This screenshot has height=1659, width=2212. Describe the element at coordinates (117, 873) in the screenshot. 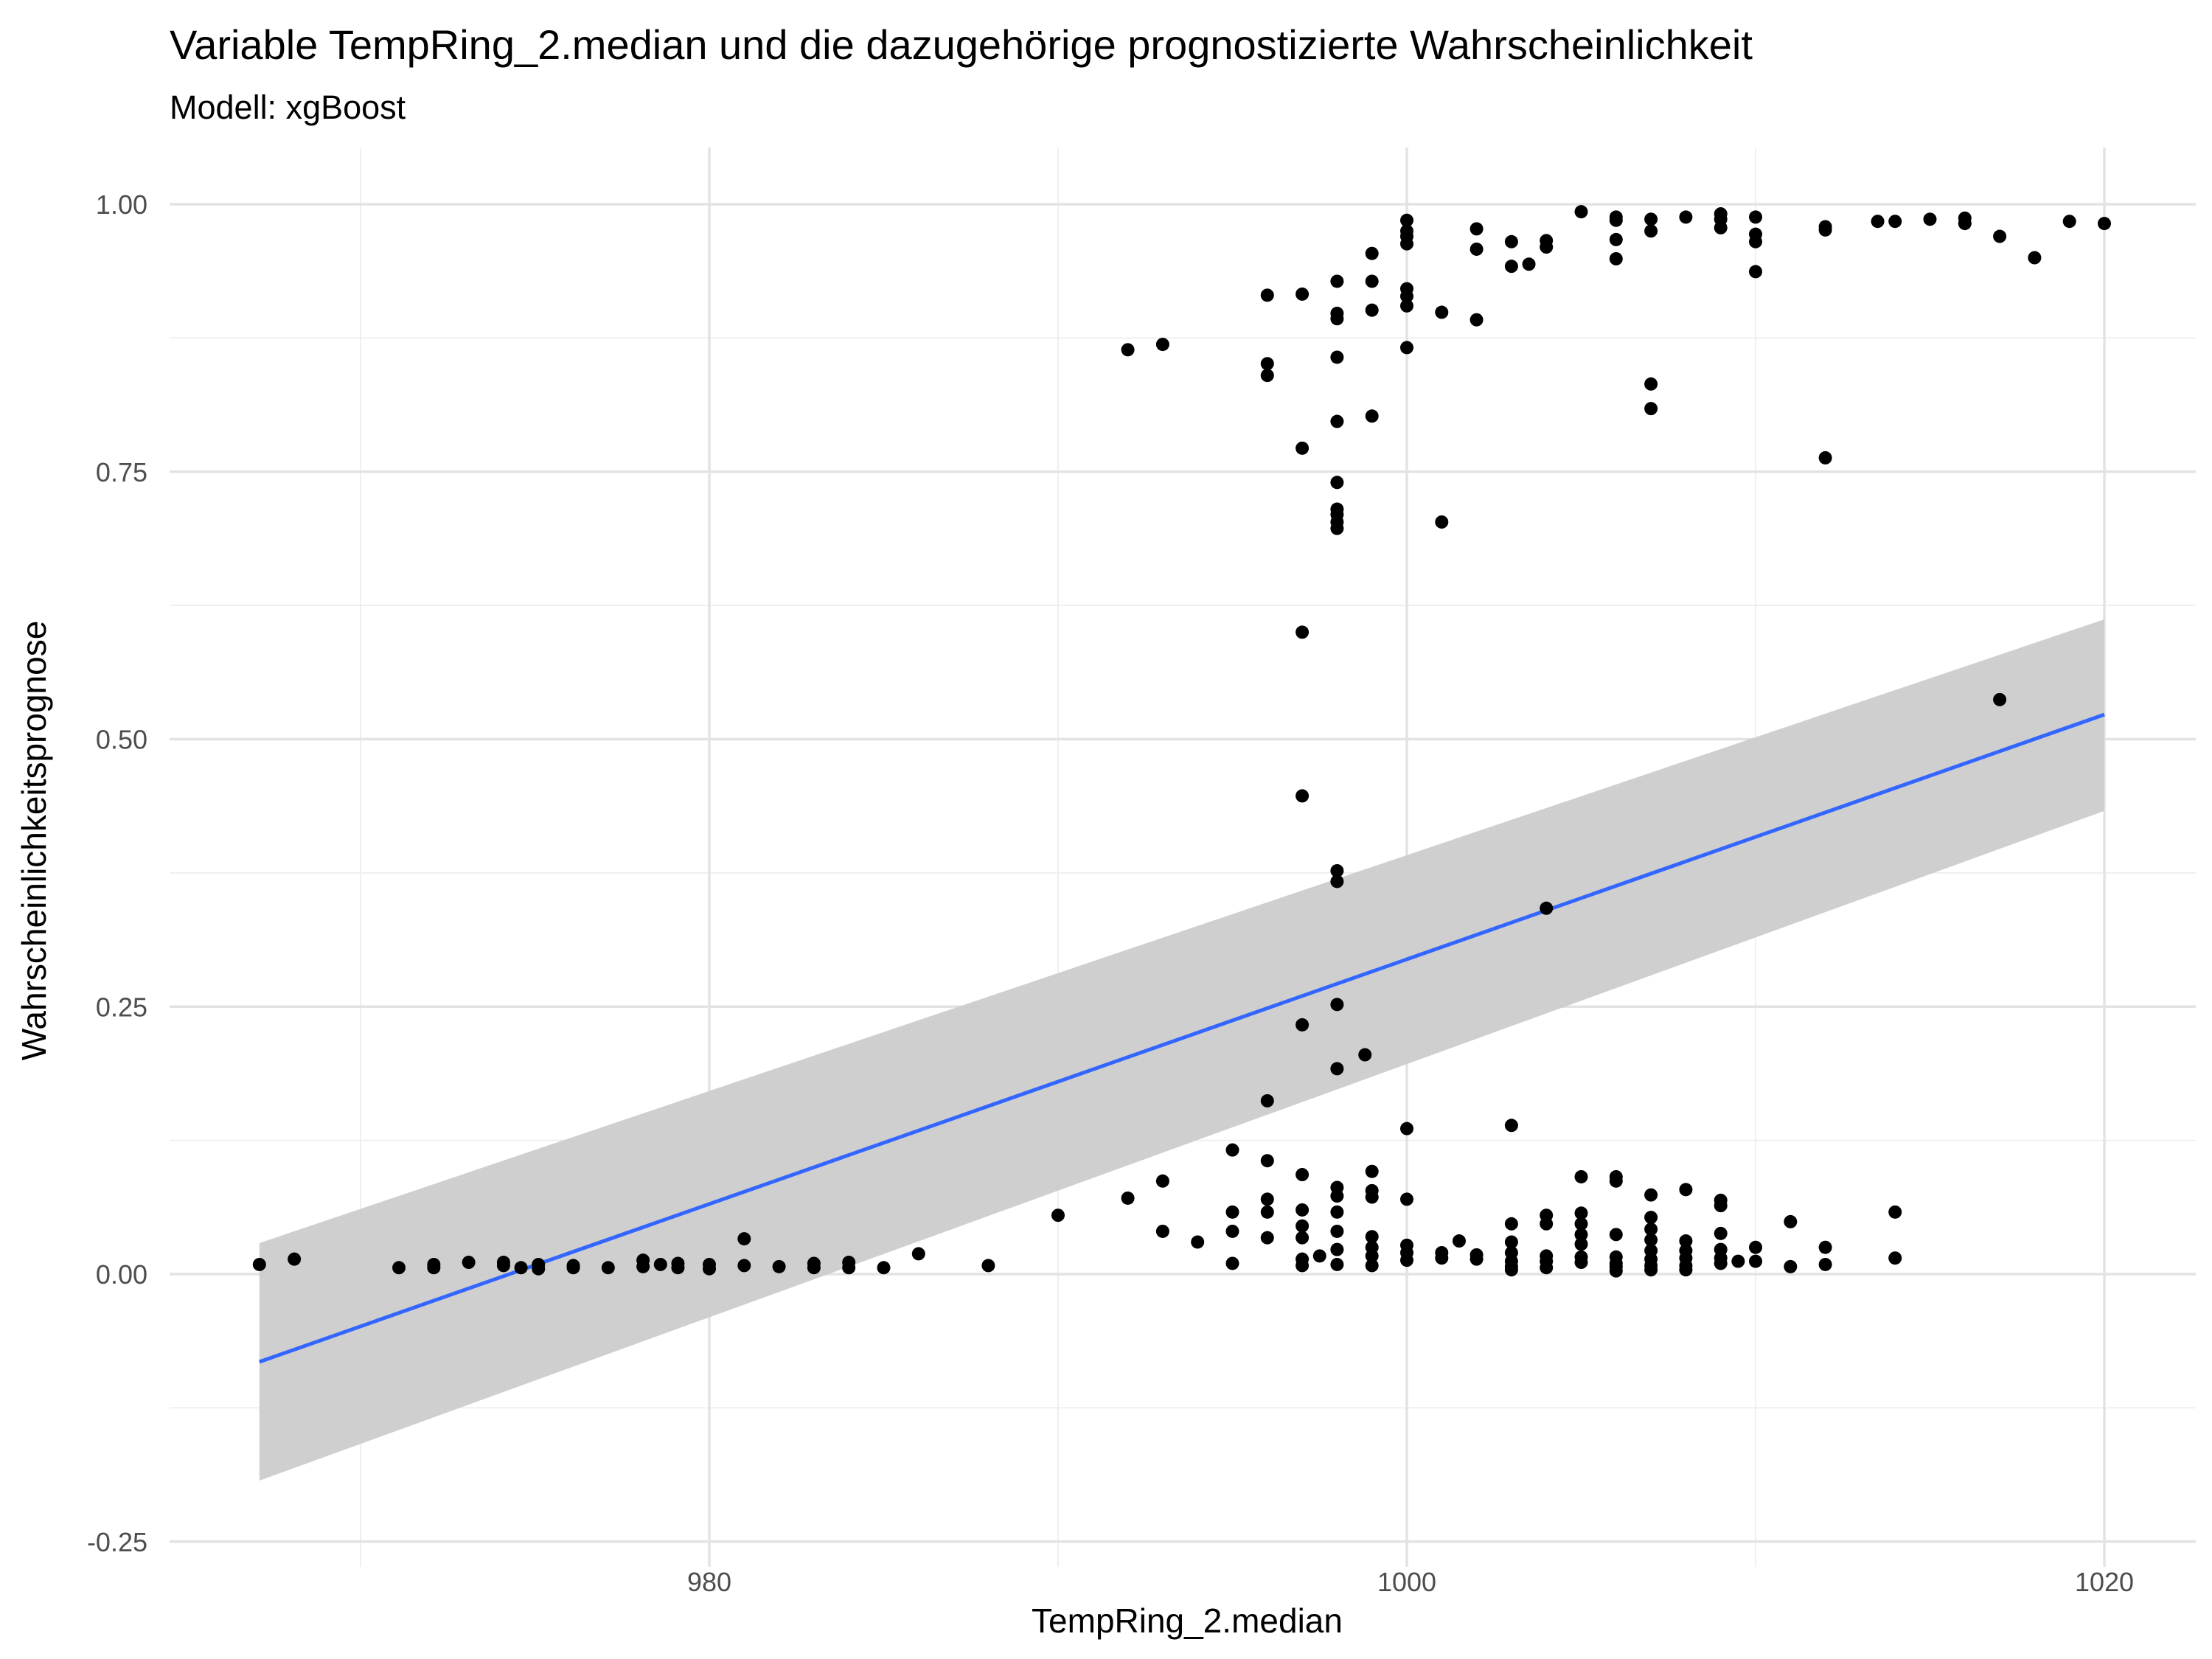

I see `y-axis-ticks: -0.25 0.00 0.25 0.50 0.75 1.00` at that location.